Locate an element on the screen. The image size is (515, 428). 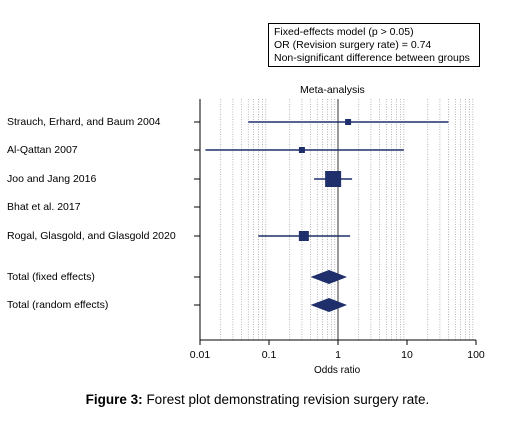
info-line: OR (Revision surgery rate) = 0.74 is located at coordinates (353, 45).